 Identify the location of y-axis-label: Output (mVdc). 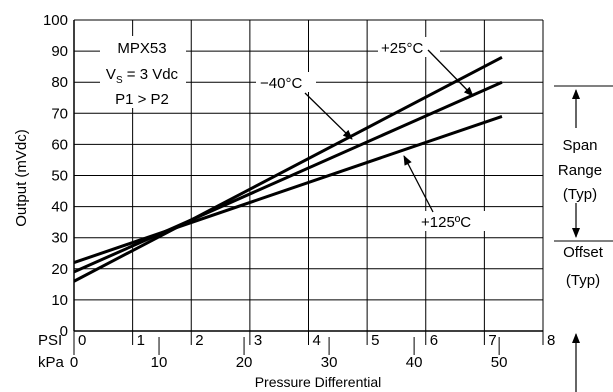
(21, 178).